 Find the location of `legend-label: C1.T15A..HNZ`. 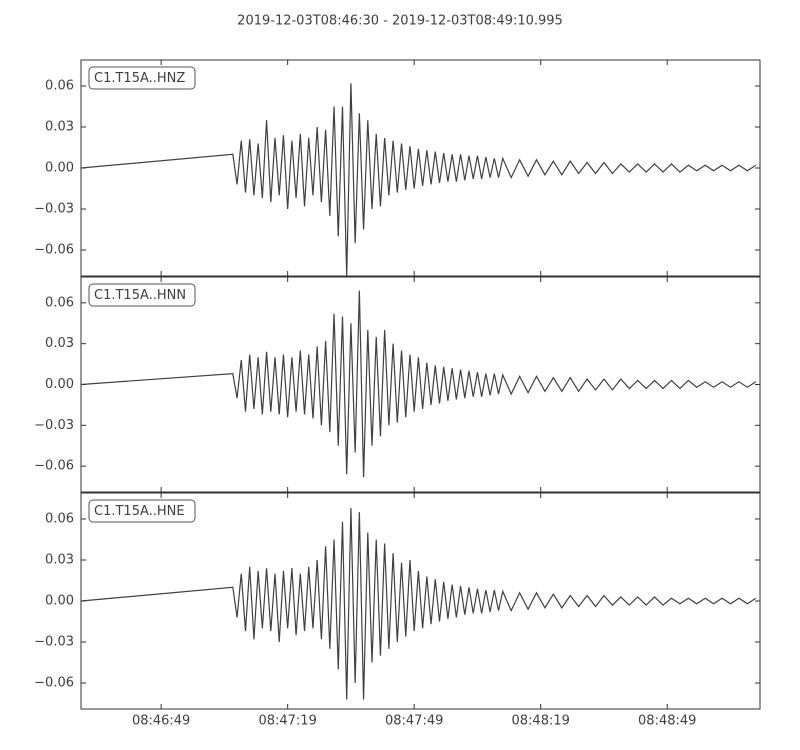

legend-label: C1.T15A..HNZ is located at coordinates (139, 78).